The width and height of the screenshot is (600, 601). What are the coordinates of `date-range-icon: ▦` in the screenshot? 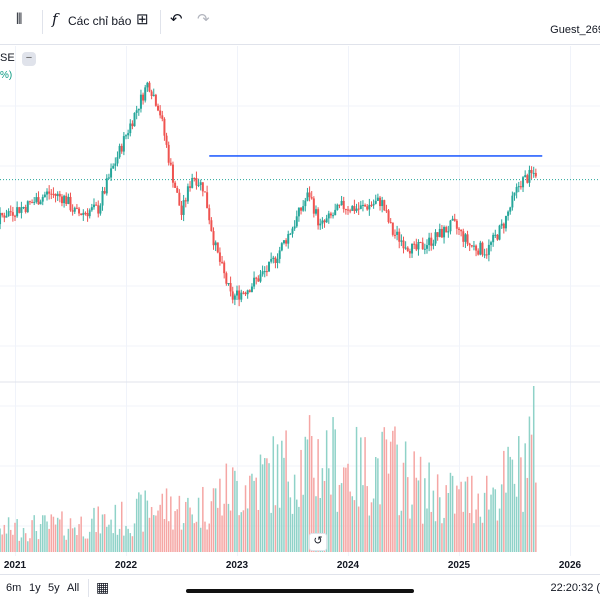 It's located at (103, 587).